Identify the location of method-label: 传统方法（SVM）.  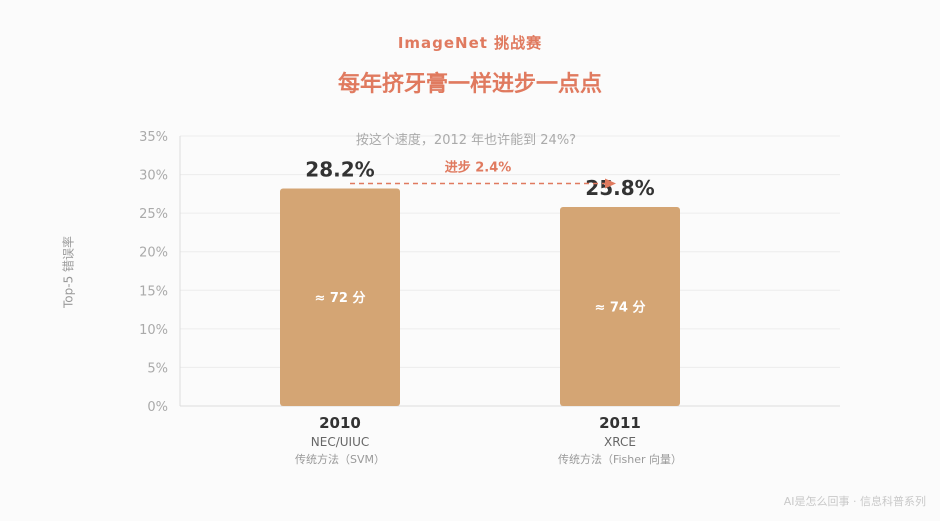
(340, 459).